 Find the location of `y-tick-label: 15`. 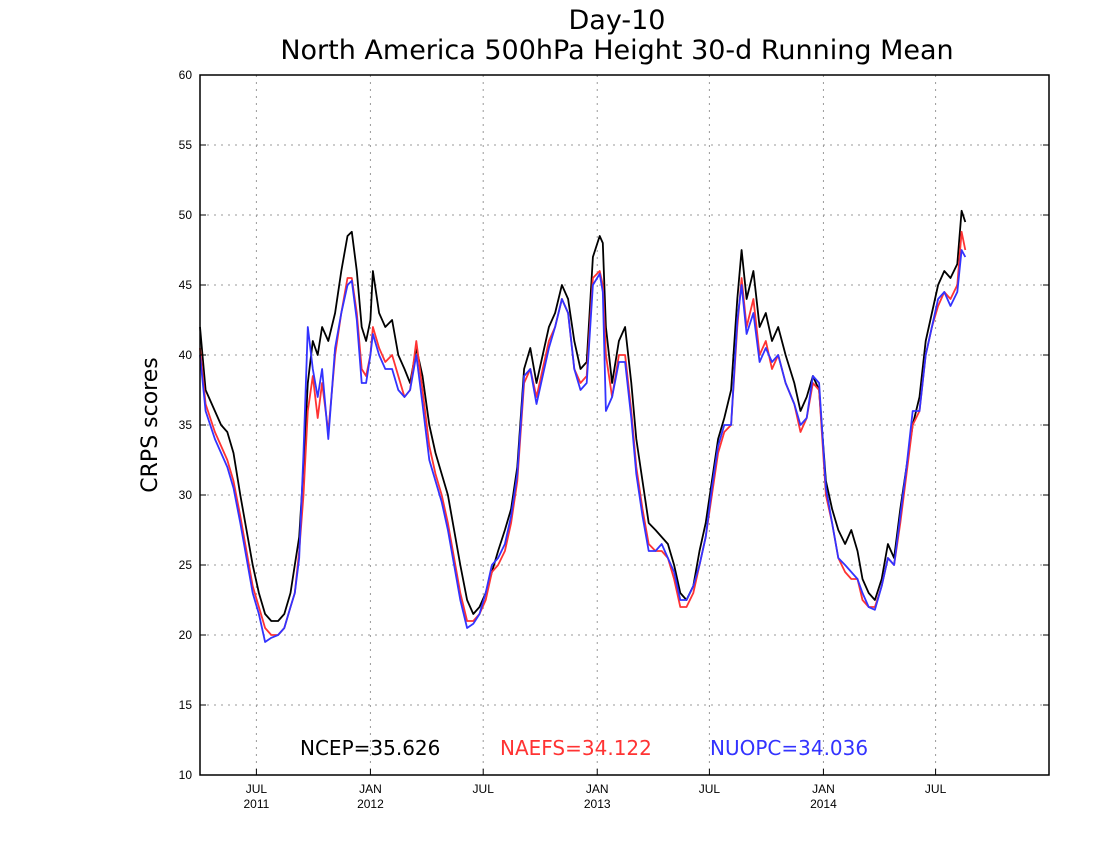

y-tick-label: 15 is located at coordinates (186, 705).